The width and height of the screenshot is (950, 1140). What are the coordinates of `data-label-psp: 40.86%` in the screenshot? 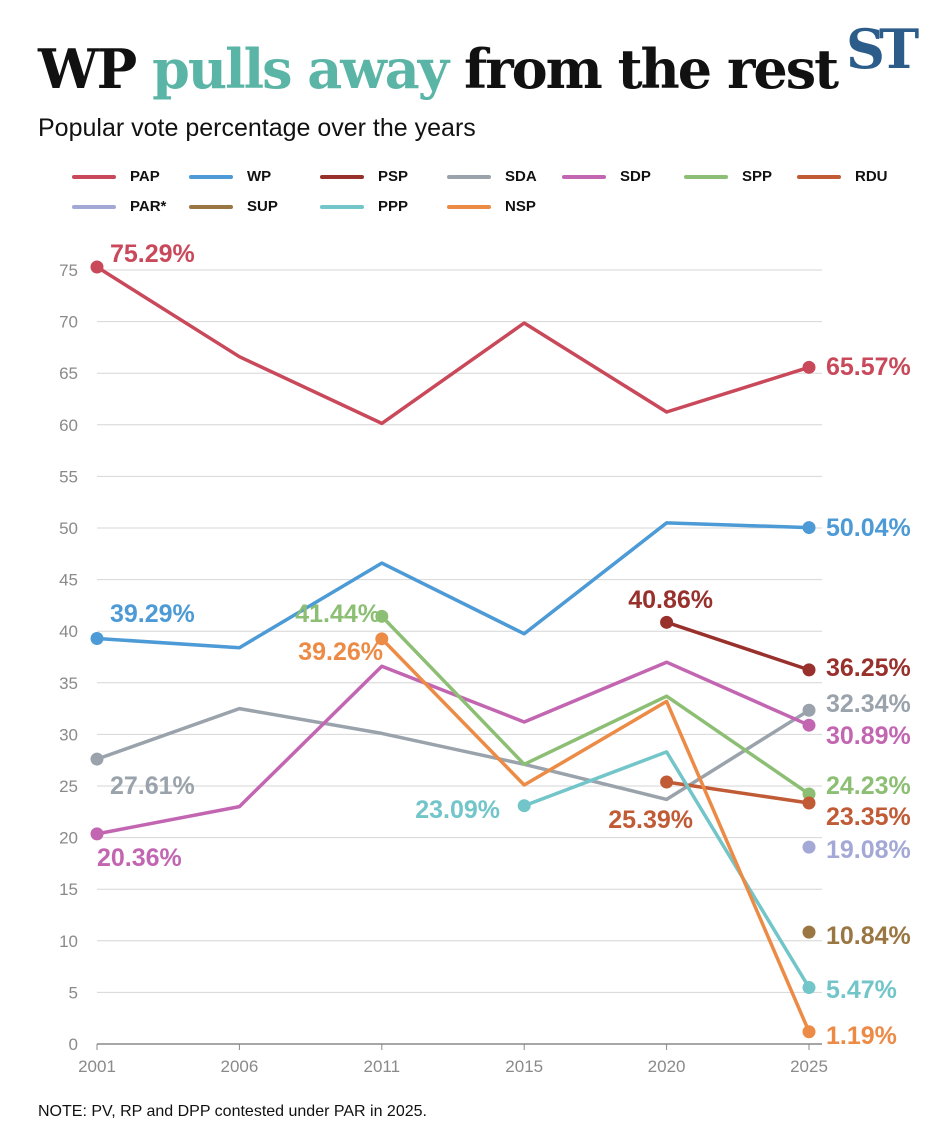 It's located at (670, 600).